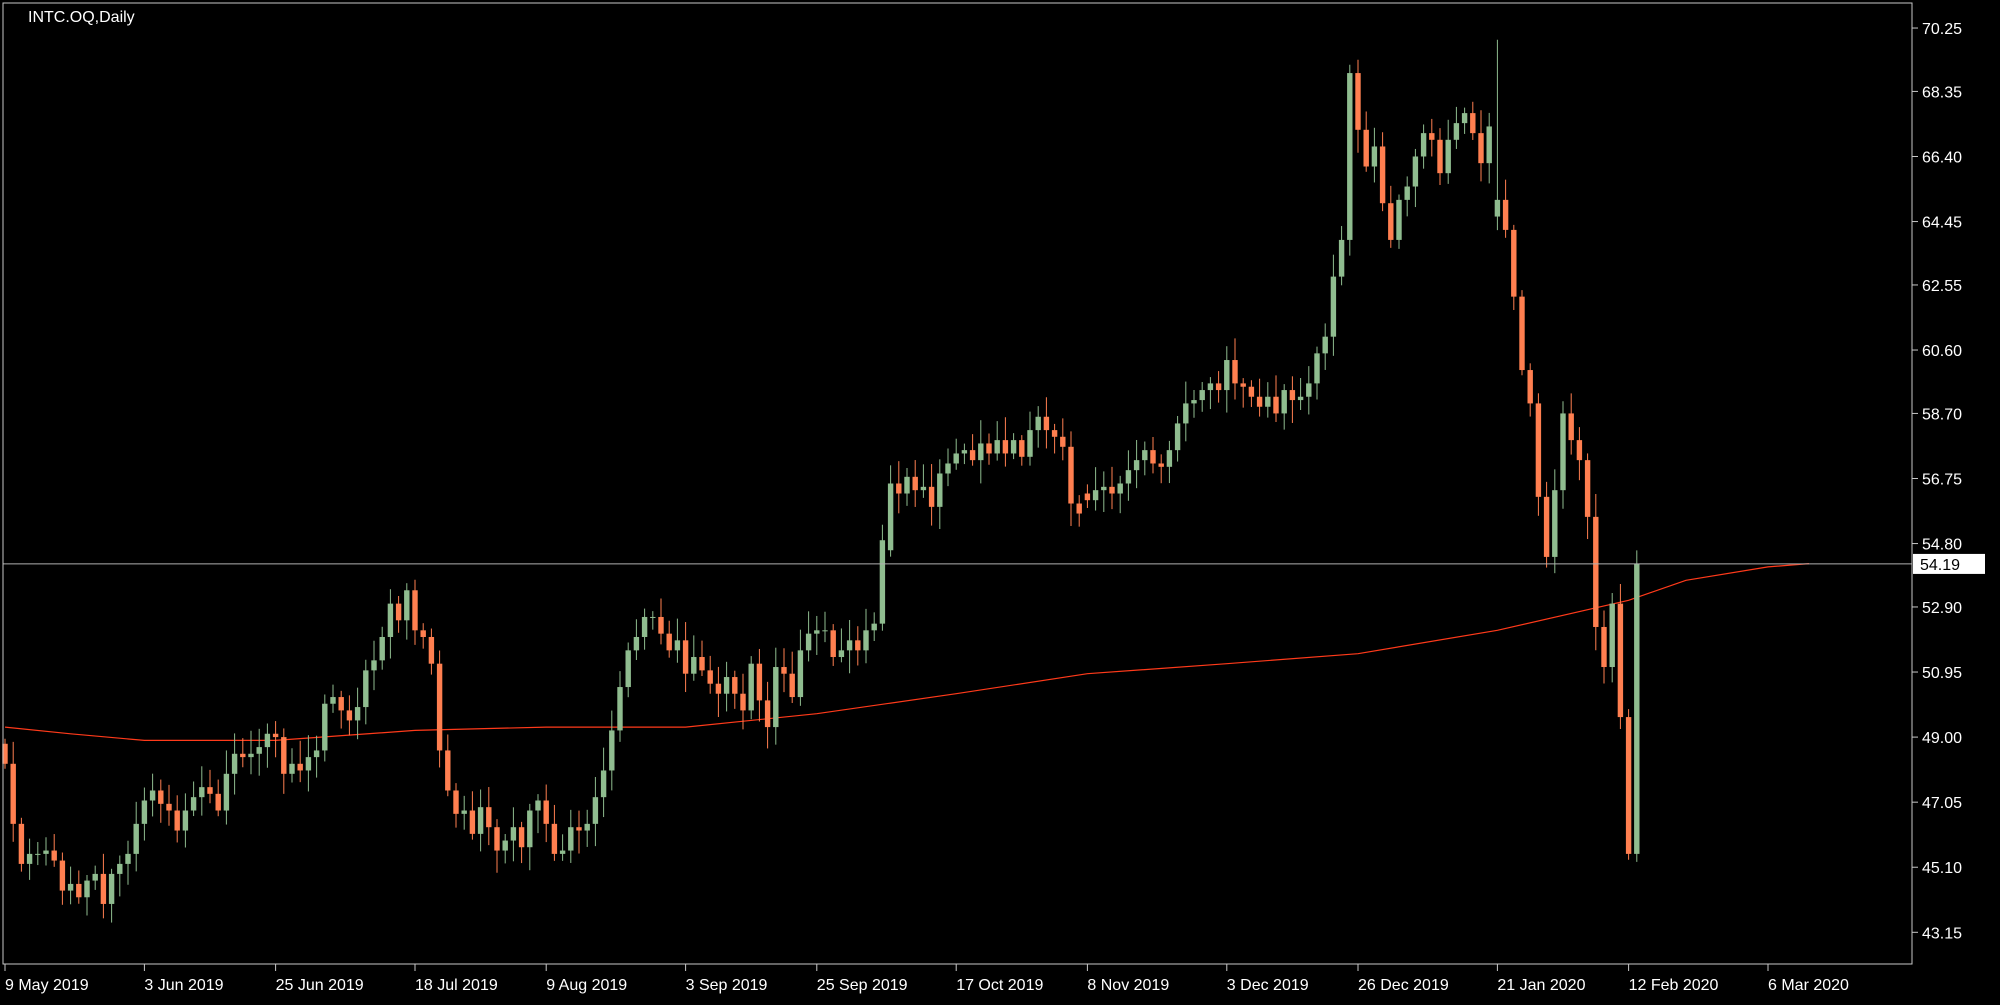  What do you see at coordinates (1942, 673) in the screenshot?
I see `y-tick-label: 50.95` at bounding box center [1942, 673].